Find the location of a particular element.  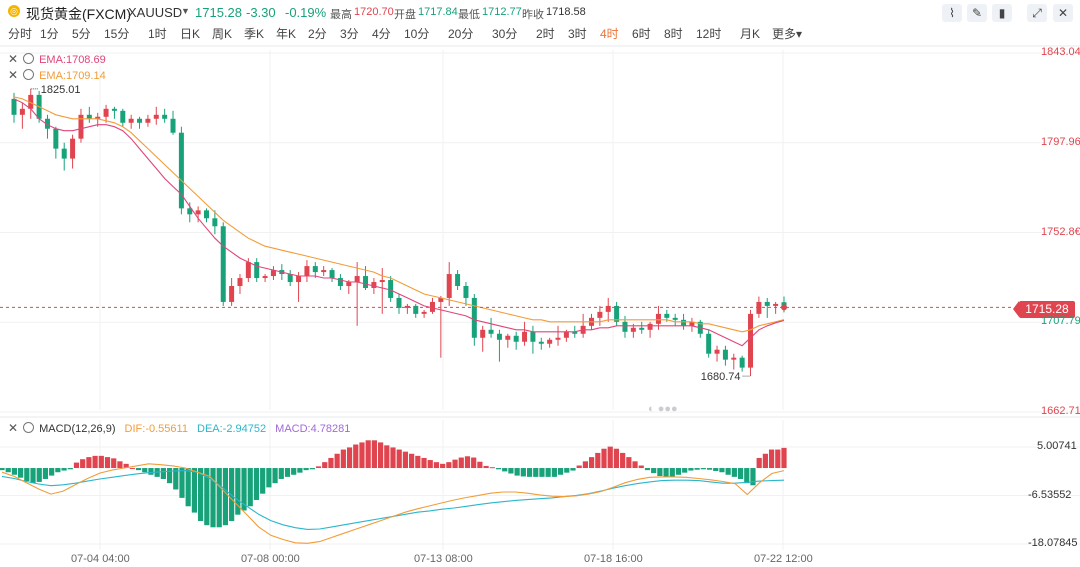

period-16: 3时 is located at coordinates (577, 34).